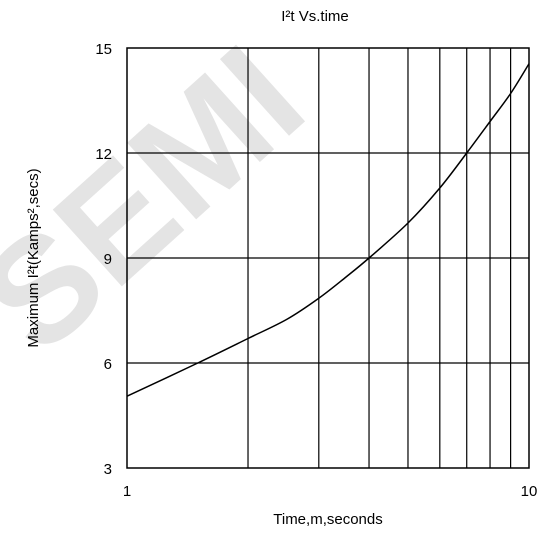  What do you see at coordinates (315, 16) in the screenshot?
I see `chart-title: I²t Vs.time` at bounding box center [315, 16].